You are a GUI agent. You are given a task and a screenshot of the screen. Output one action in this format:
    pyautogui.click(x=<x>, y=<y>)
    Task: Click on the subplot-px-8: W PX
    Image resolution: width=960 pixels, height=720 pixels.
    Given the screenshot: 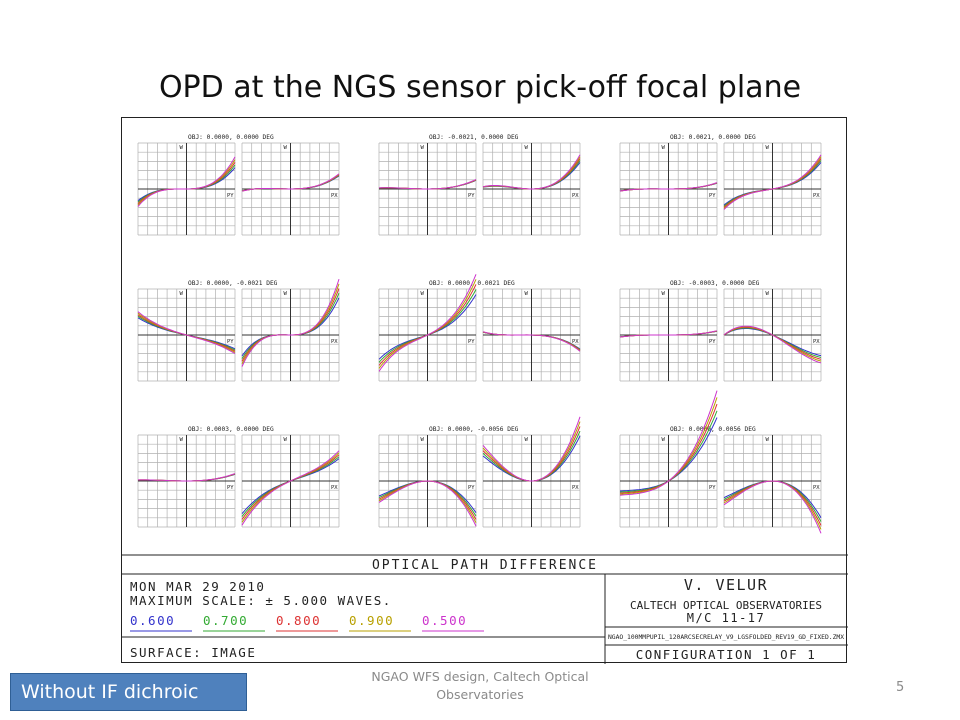 What is the action you would take?
    pyautogui.click(x=772, y=484)
    